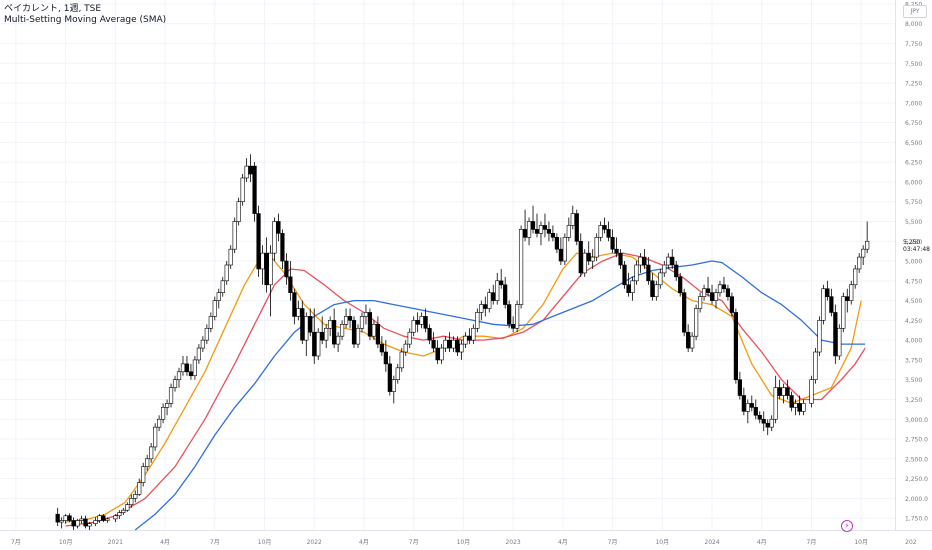  What do you see at coordinates (916, 479) in the screenshot?
I see `y-tick-label: 2,250.0` at bounding box center [916, 479].